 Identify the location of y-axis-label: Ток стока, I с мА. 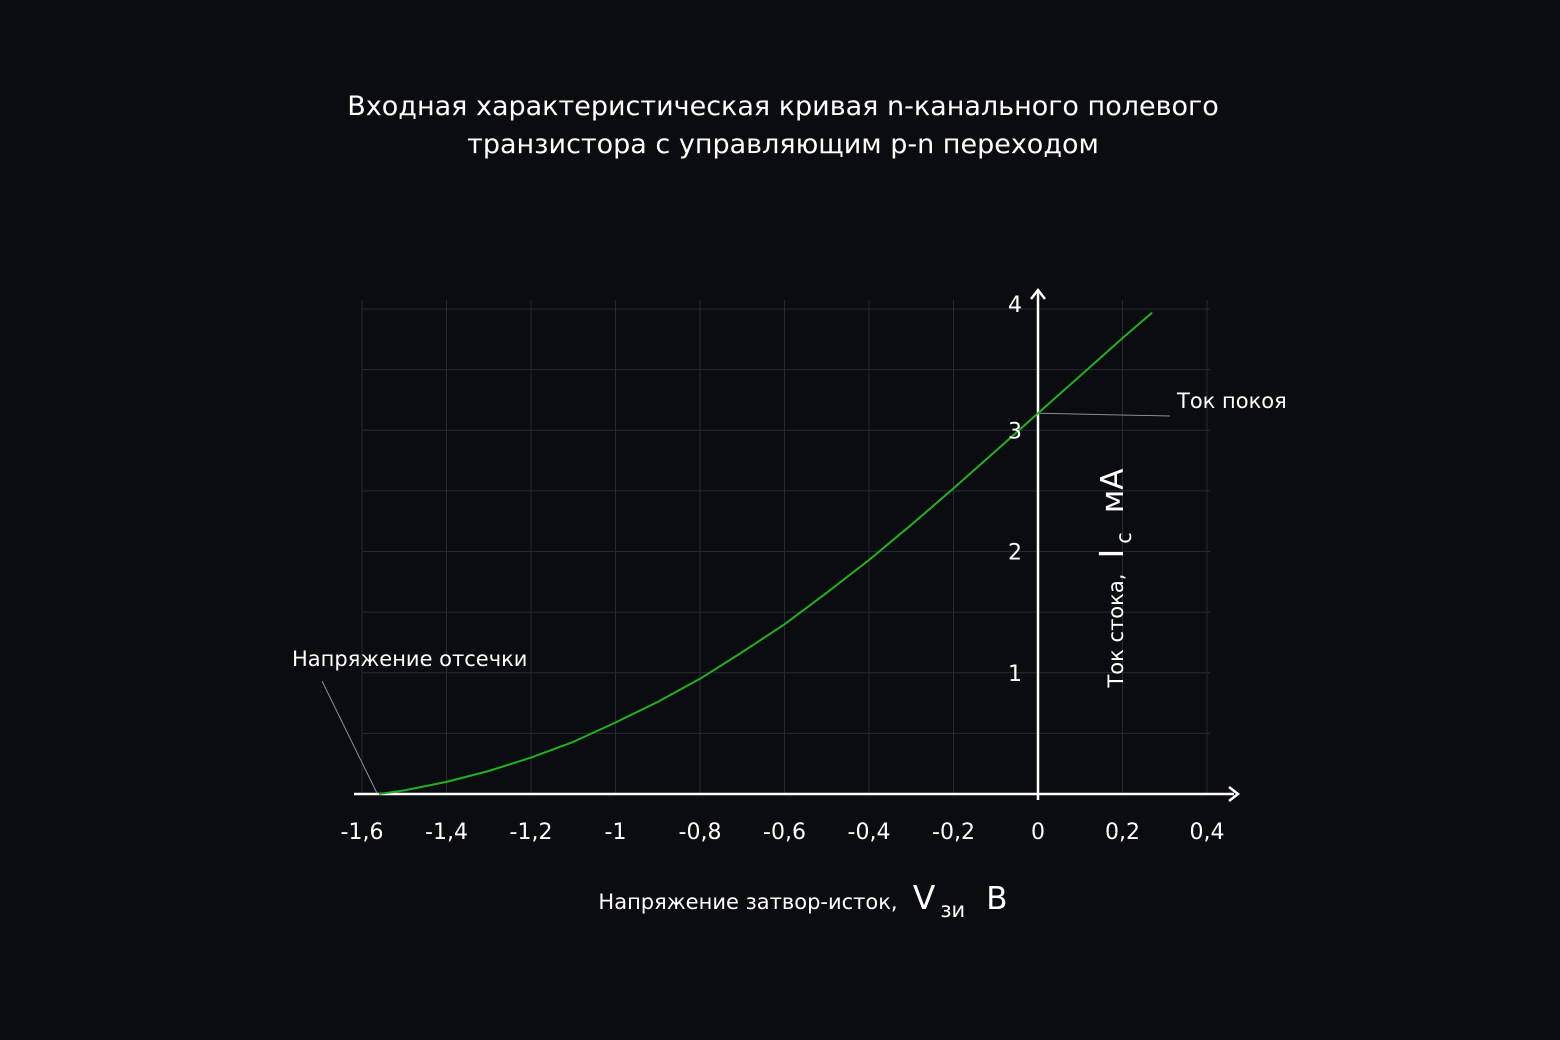
(1114, 578).